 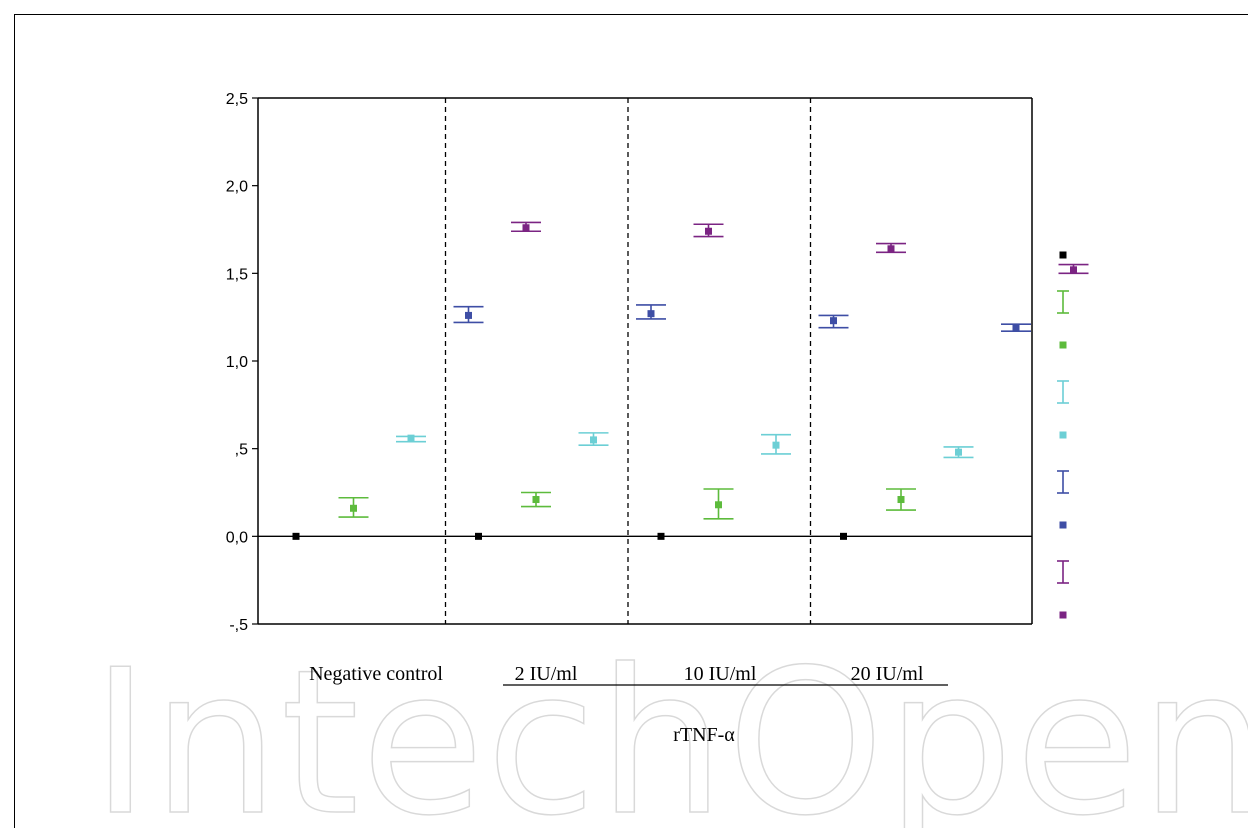 What do you see at coordinates (546, 674) in the screenshot?
I see `category-label: 2 IU/ml` at bounding box center [546, 674].